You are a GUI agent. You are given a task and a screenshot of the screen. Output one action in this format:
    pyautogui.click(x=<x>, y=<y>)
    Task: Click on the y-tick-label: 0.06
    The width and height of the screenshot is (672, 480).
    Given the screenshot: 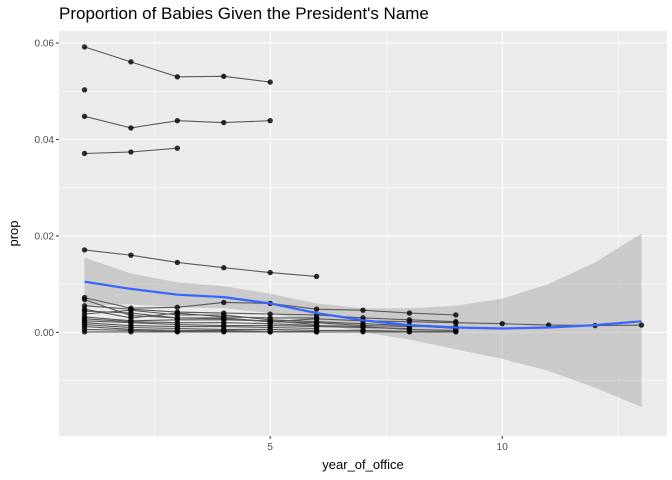 What is the action you would take?
    pyautogui.click(x=45, y=44)
    